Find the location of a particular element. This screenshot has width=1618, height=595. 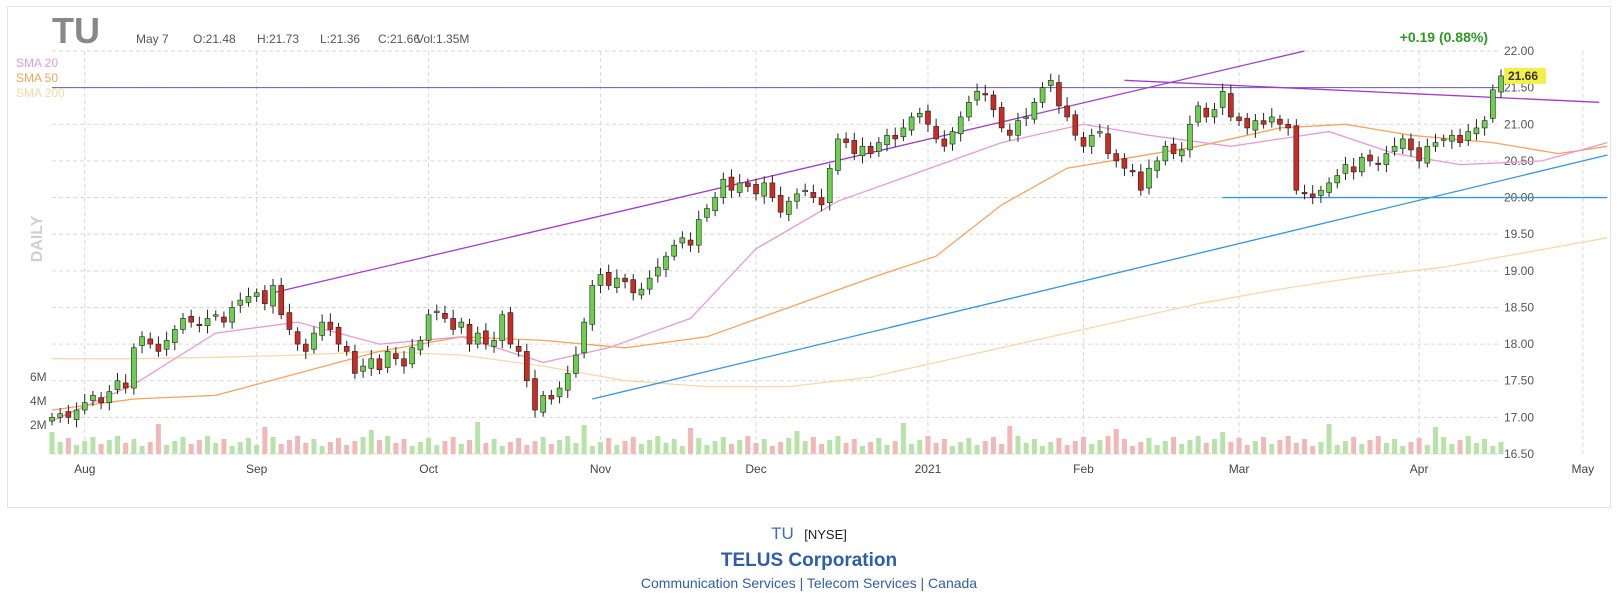

sma-legend-label: SMA 20 is located at coordinates (37, 63).